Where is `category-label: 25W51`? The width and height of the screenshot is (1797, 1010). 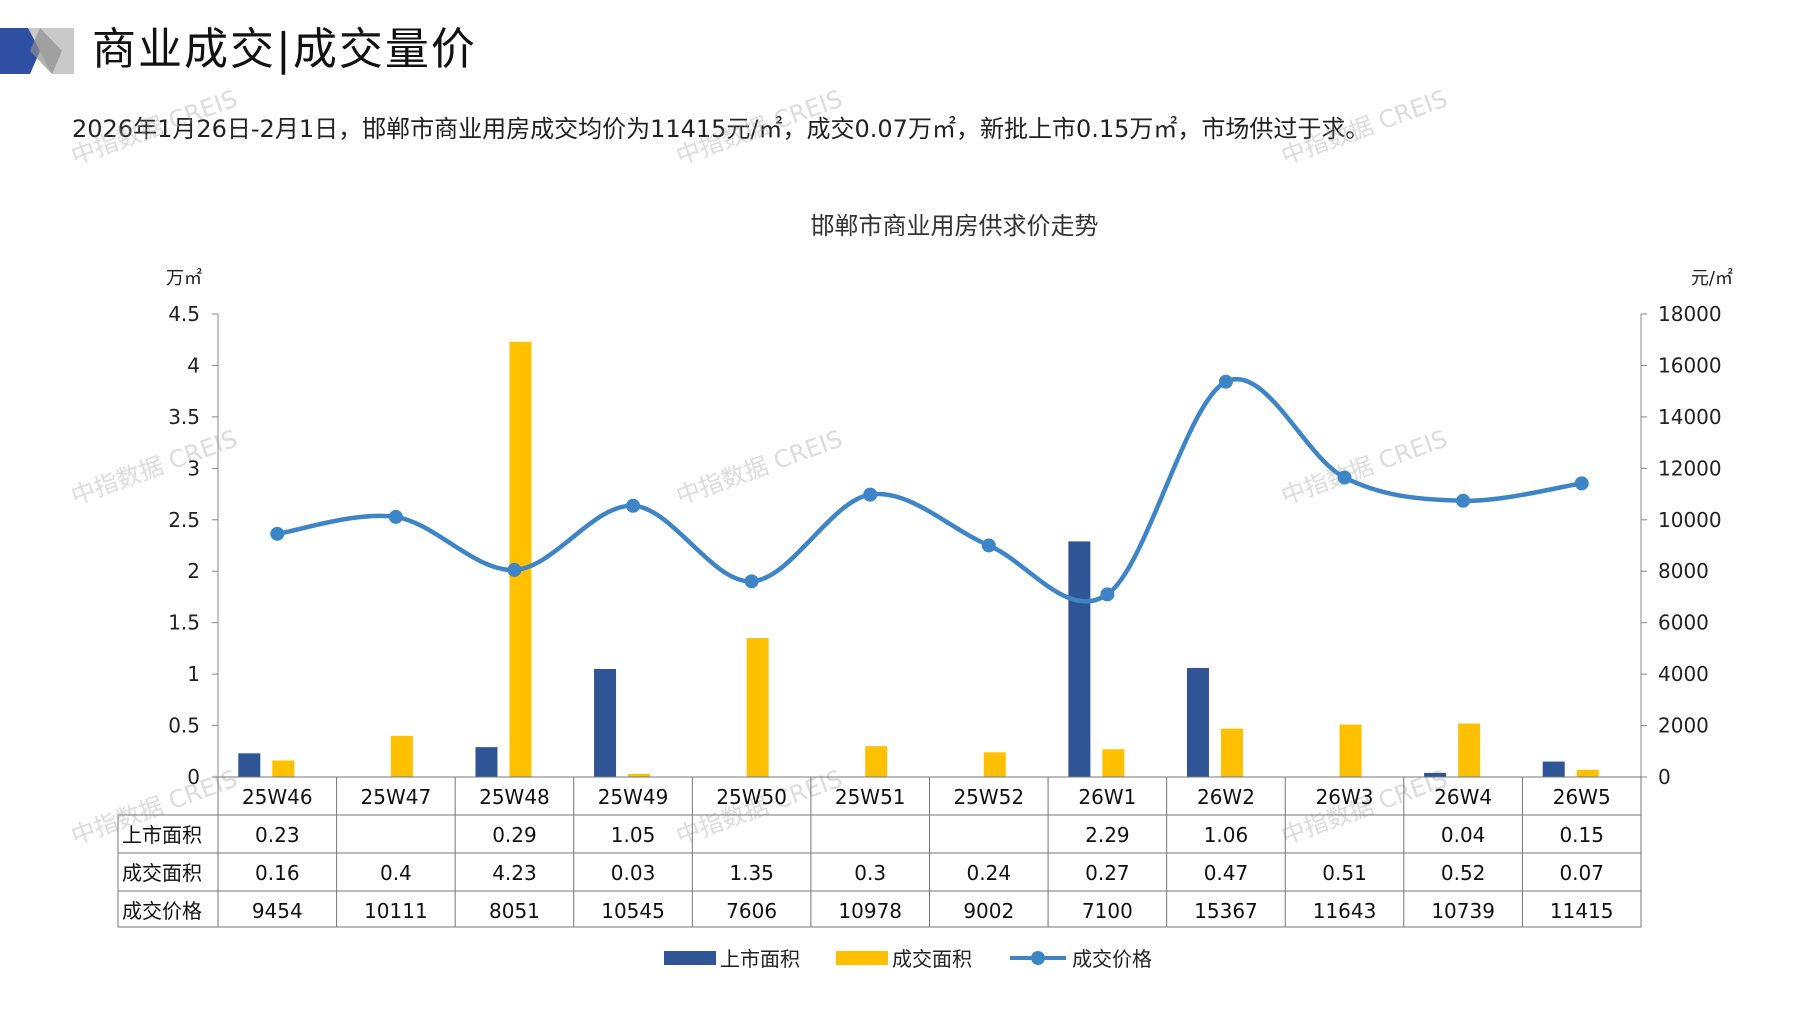
category-label: 25W51 is located at coordinates (870, 797).